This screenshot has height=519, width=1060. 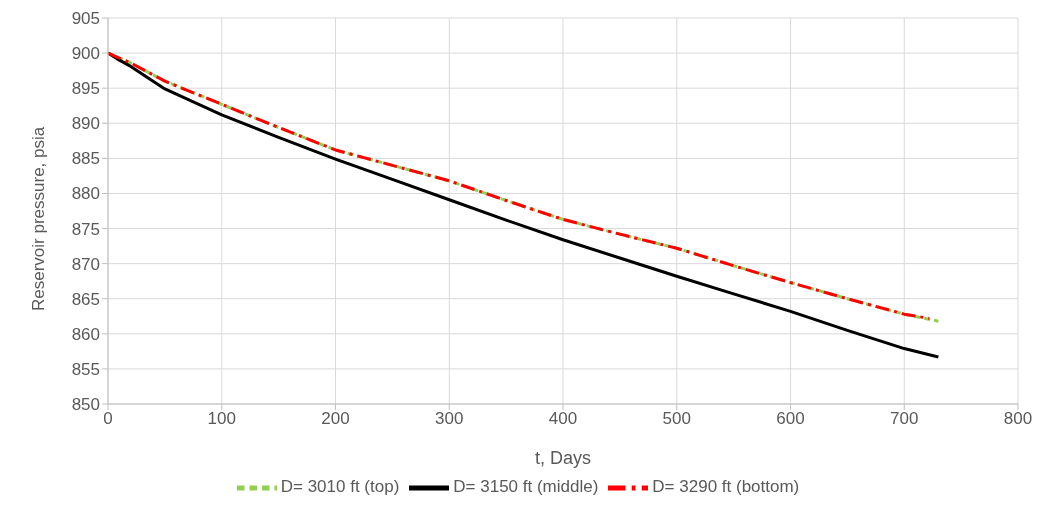 I want to click on x-tick-label: 300, so click(x=449, y=419).